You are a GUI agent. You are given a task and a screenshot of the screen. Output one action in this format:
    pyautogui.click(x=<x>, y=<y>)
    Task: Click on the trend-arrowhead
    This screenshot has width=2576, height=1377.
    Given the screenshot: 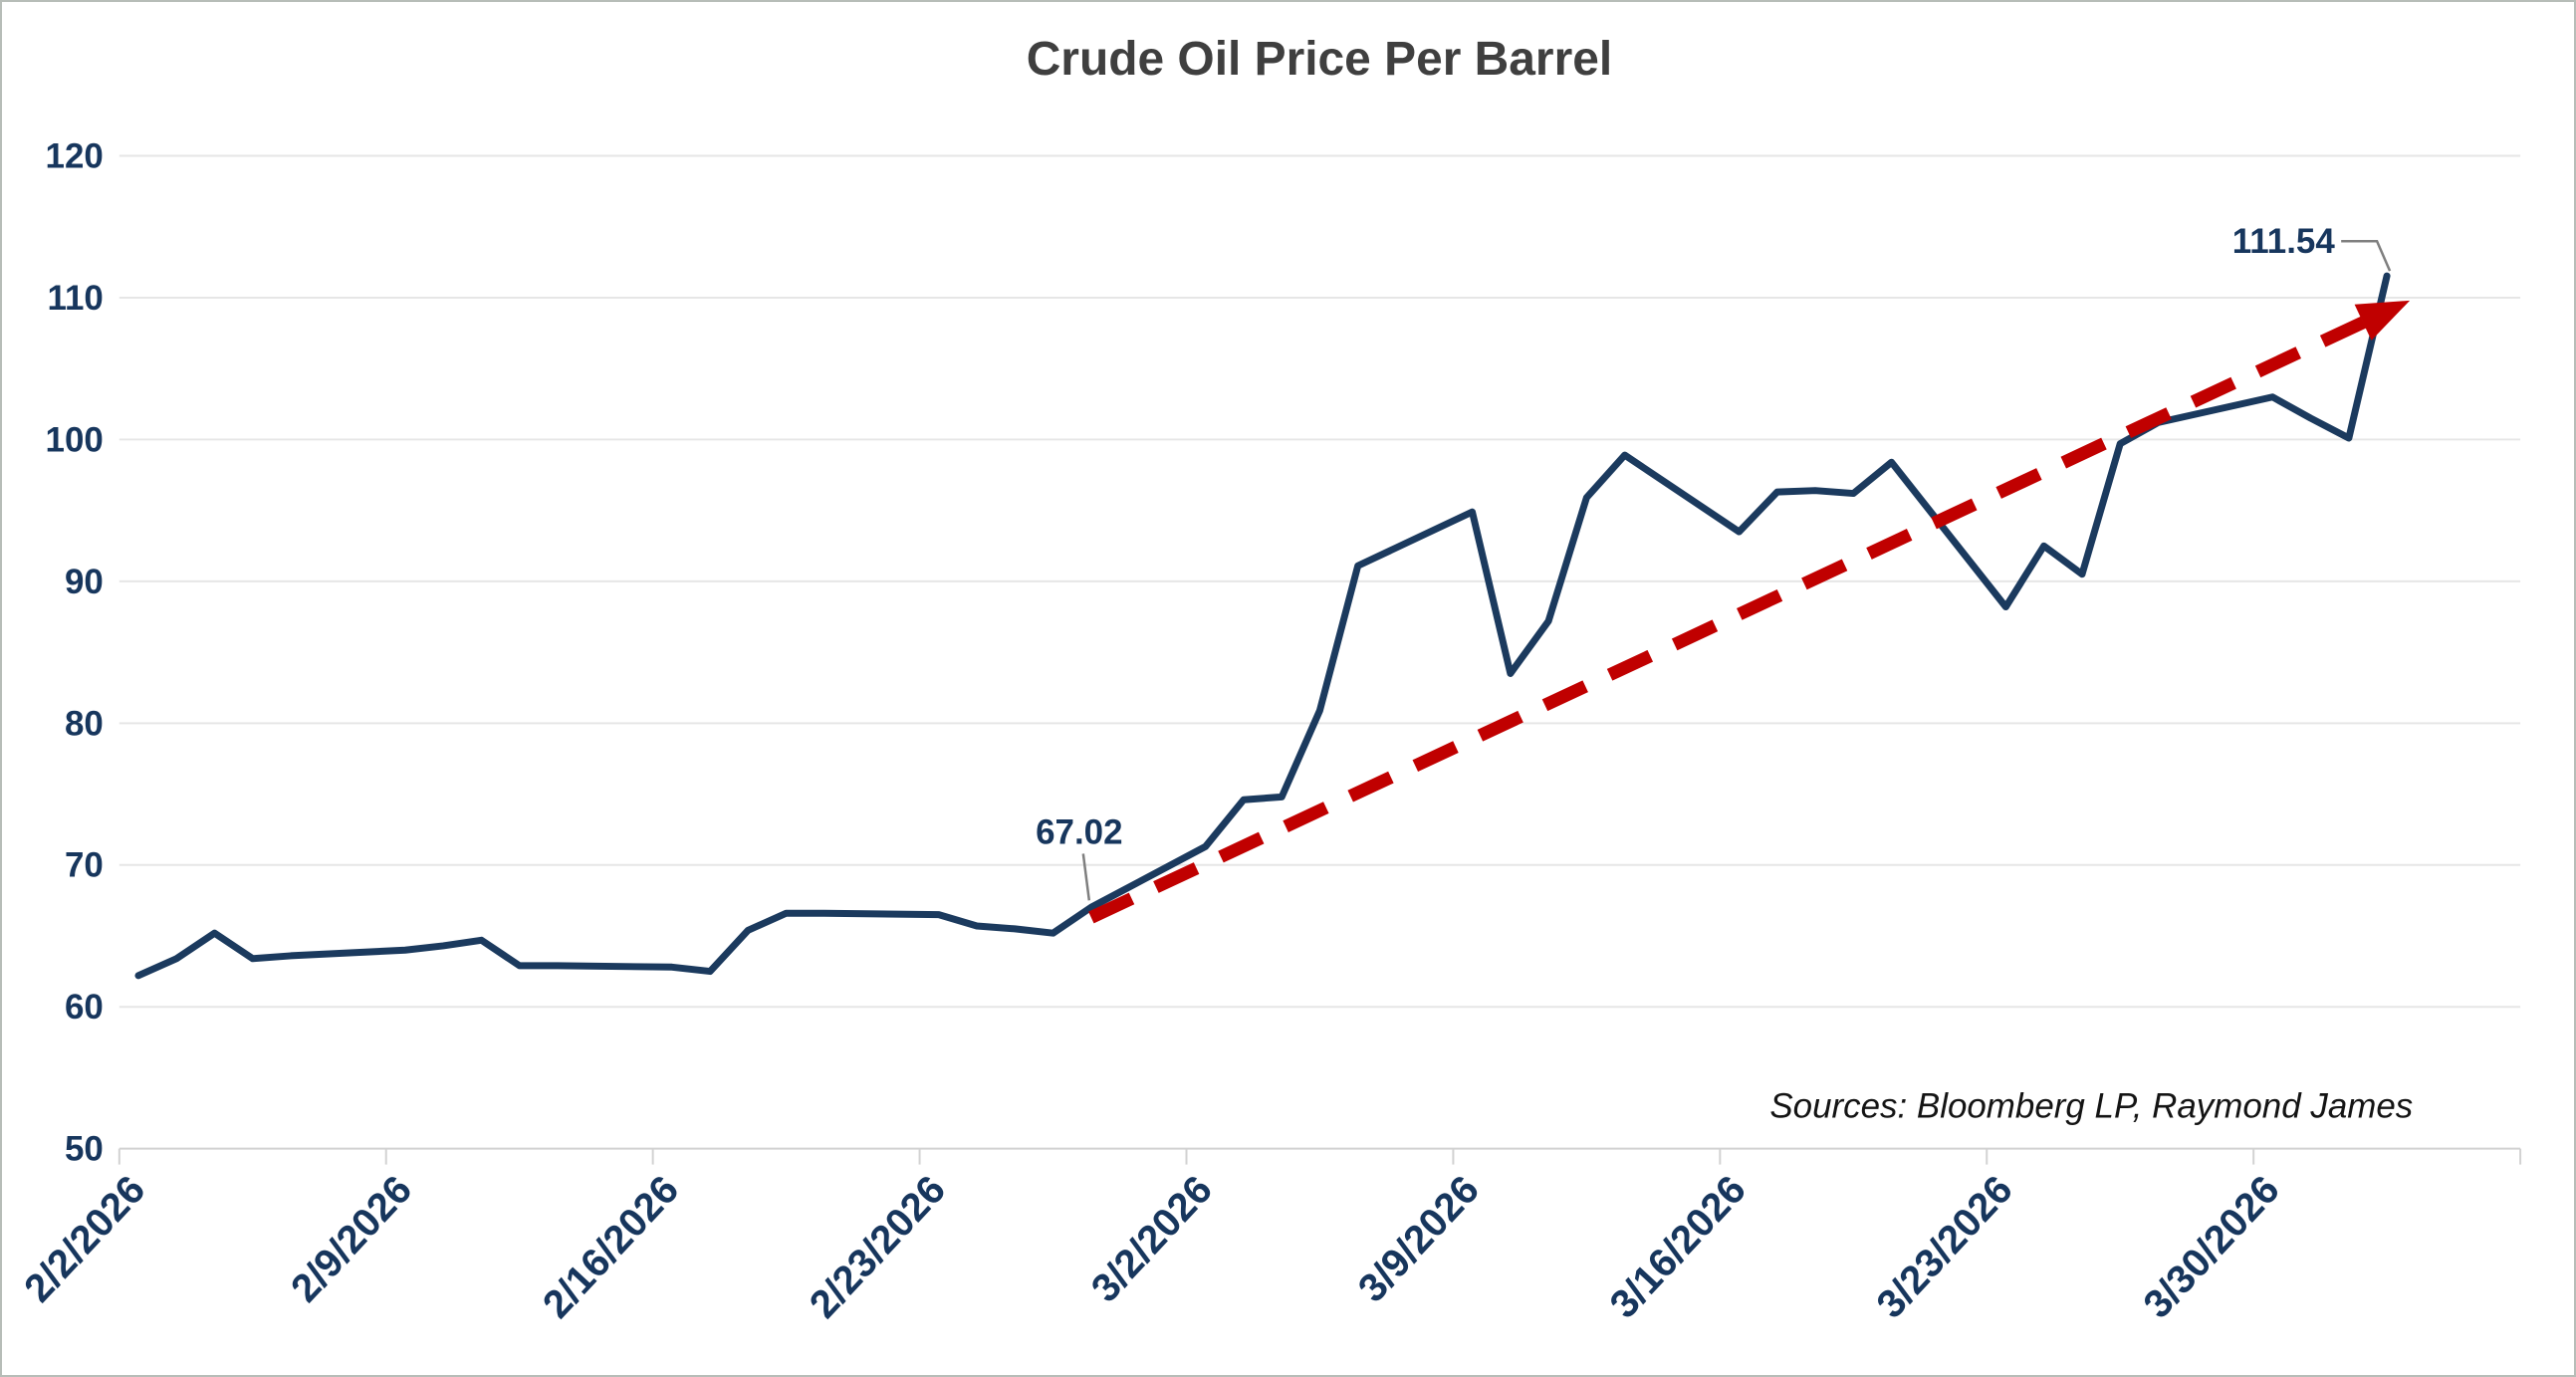 What is the action you would take?
    pyautogui.click(x=2382, y=320)
    